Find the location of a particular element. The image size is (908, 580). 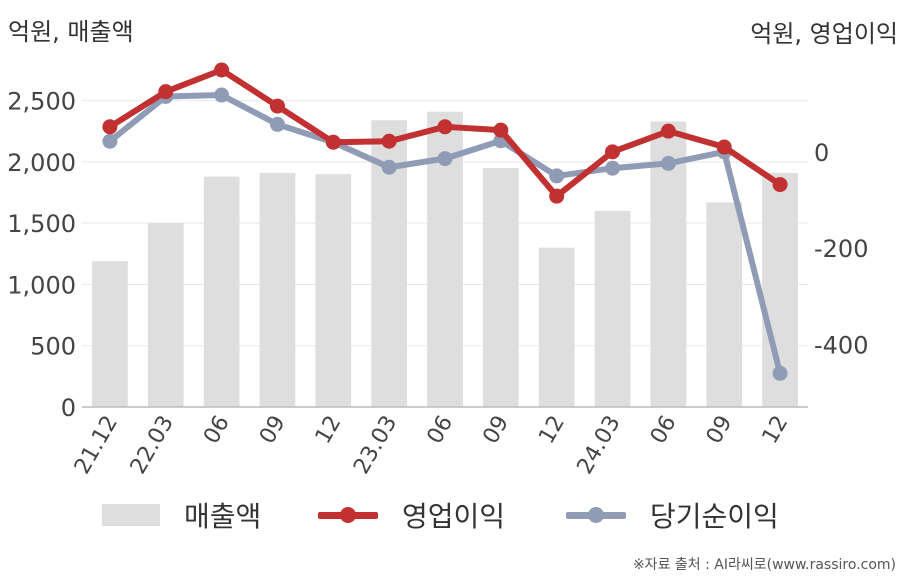

legend-label-operating-profit: 영업이익 is located at coordinates (454, 516).